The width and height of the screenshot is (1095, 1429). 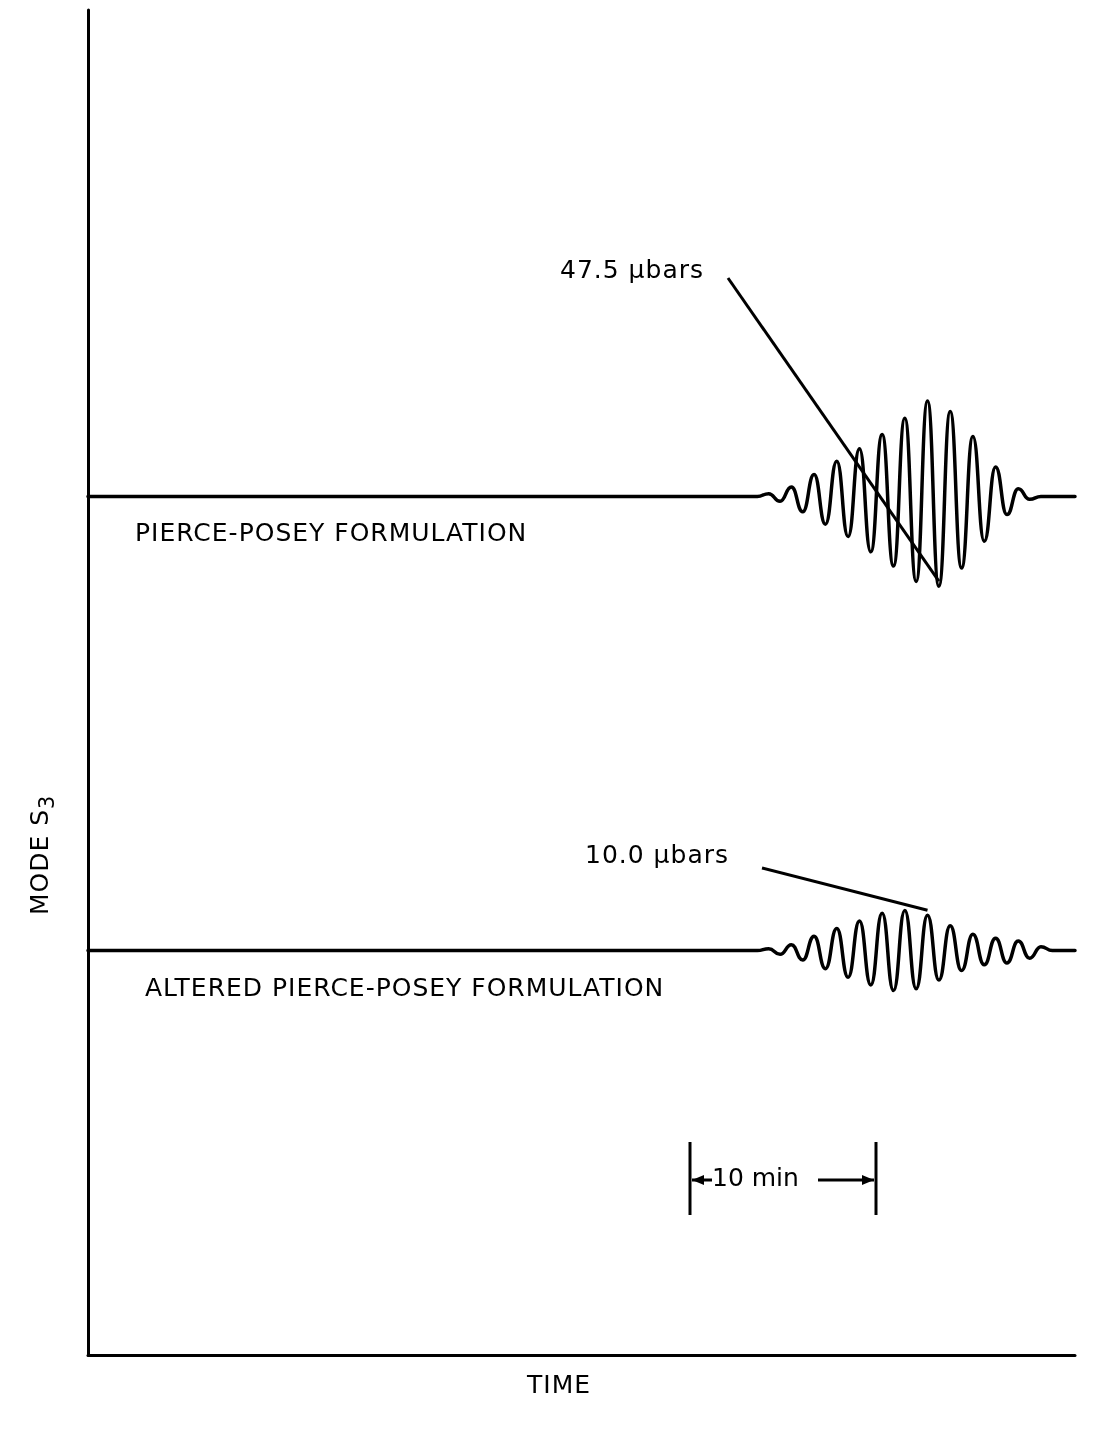 What do you see at coordinates (755, 1177) in the screenshot?
I see `annotation: 10 min` at bounding box center [755, 1177].